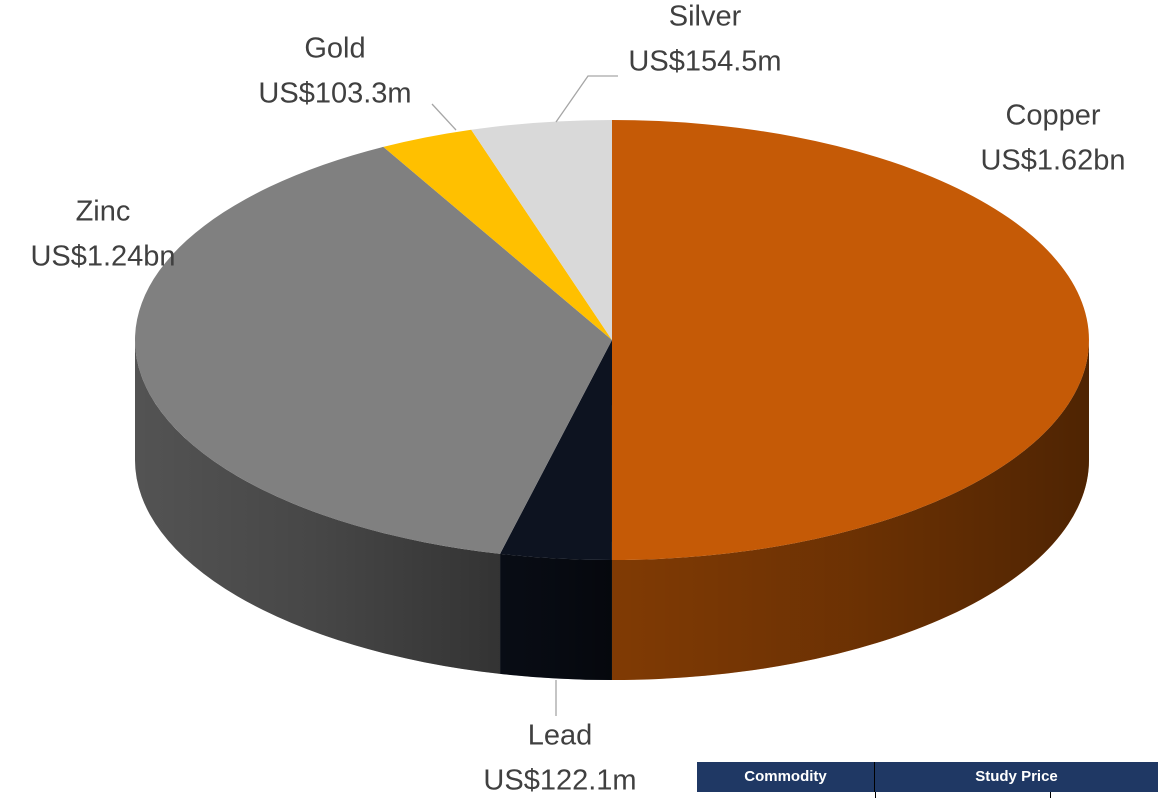  I want to click on slice-label-name: Zinc, so click(103, 212).